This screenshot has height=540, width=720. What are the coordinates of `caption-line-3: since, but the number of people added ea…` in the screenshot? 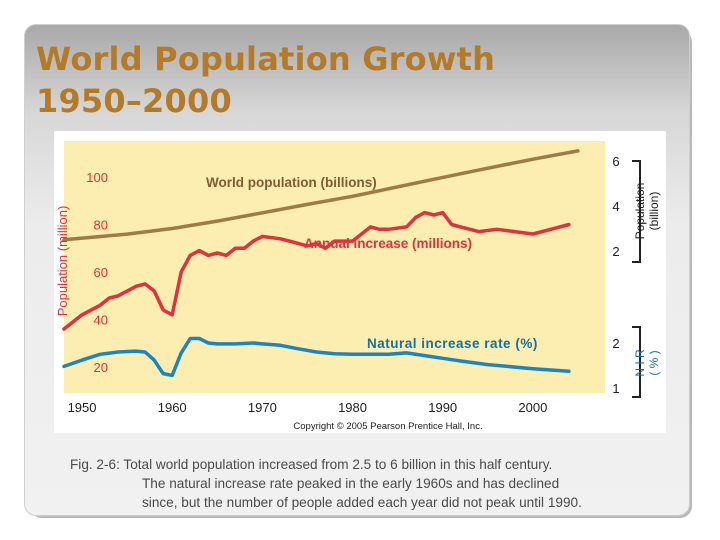 It's located at (362, 502).